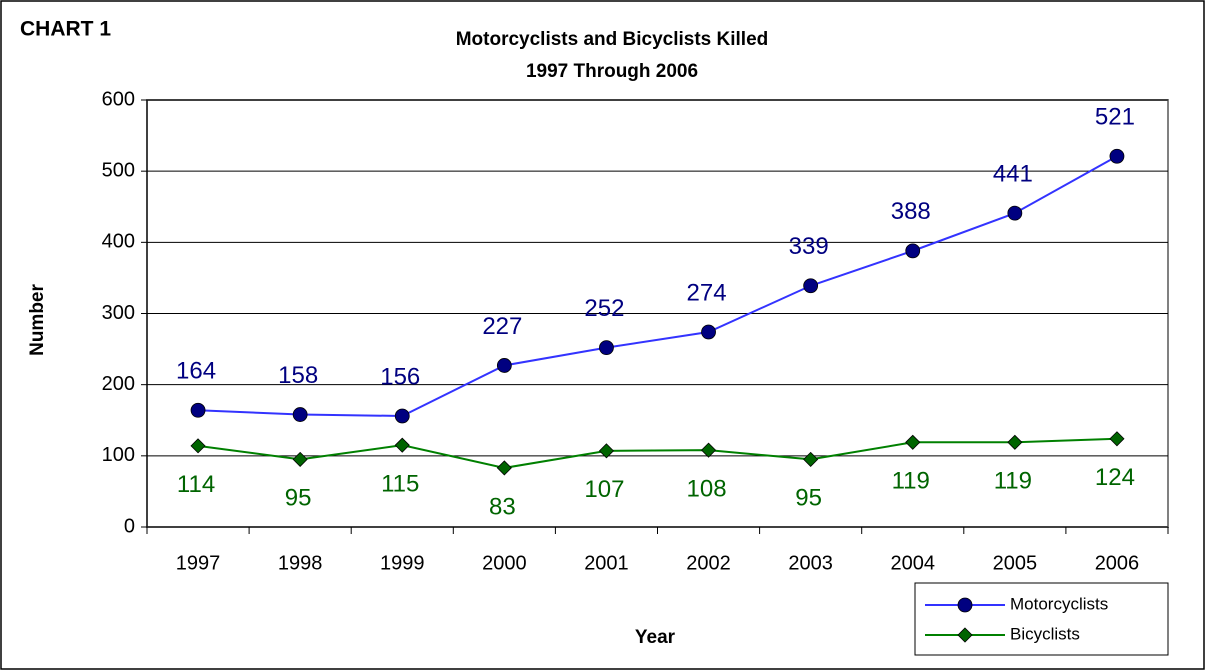  I want to click on data-label: 252, so click(604, 308).